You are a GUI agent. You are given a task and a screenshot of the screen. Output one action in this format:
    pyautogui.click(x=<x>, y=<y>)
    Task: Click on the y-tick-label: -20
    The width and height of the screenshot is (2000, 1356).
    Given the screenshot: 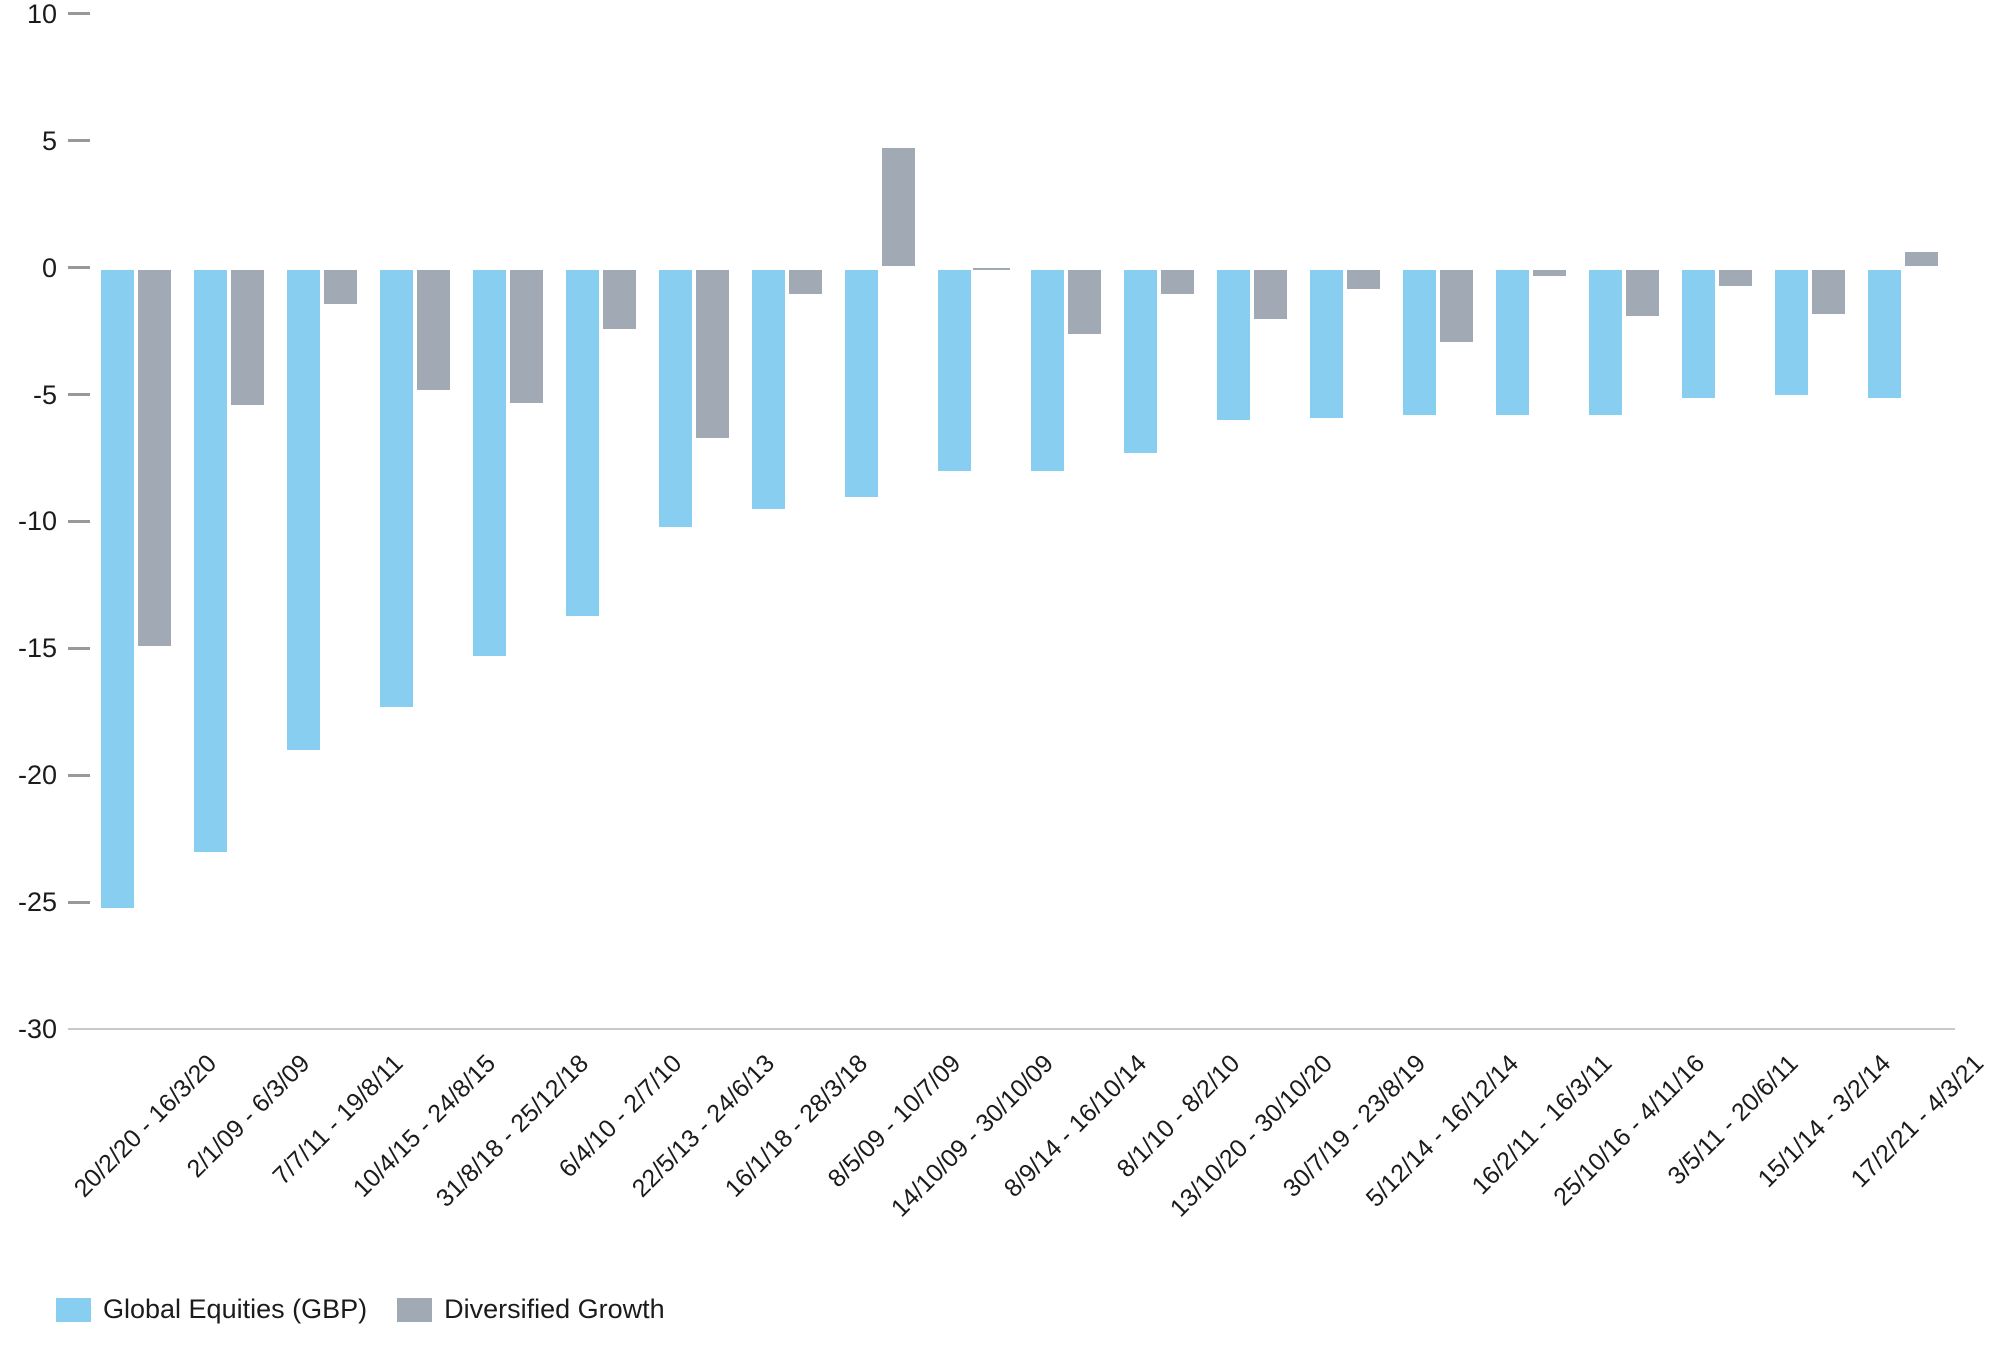 What is the action you would take?
    pyautogui.click(x=37, y=775)
    